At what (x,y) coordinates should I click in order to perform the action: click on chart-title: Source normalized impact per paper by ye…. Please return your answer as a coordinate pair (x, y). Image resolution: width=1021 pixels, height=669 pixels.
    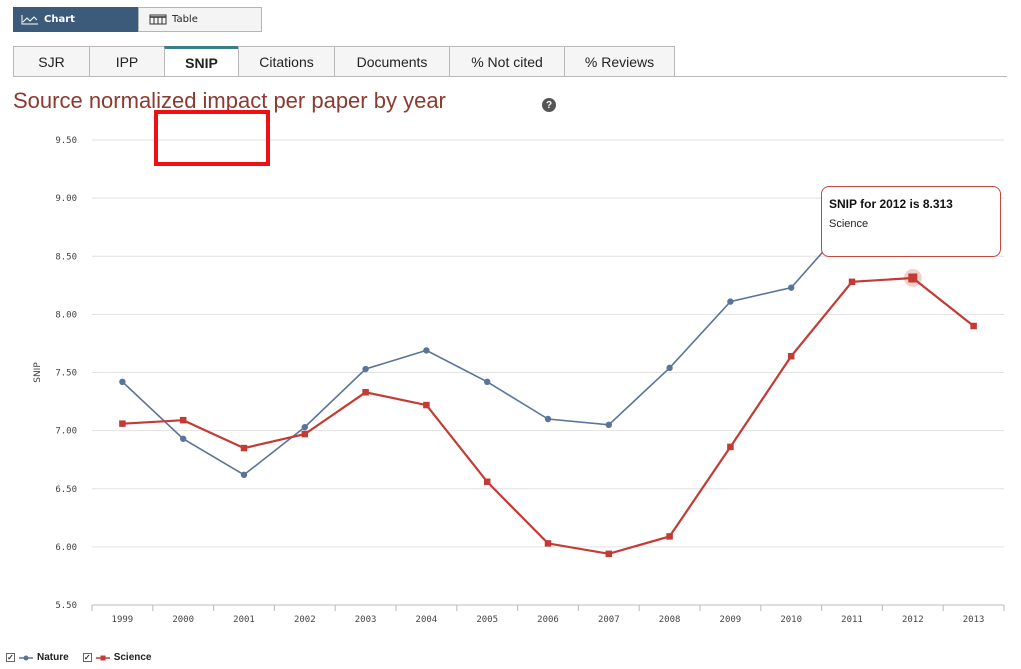
    Looking at the image, I should click on (229, 100).